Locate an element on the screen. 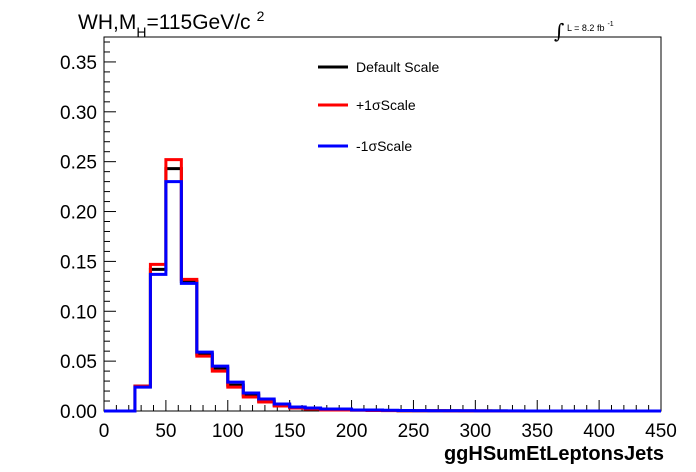 This screenshot has height=472, width=696. y-tick-label: 0.00 is located at coordinates (78, 412).